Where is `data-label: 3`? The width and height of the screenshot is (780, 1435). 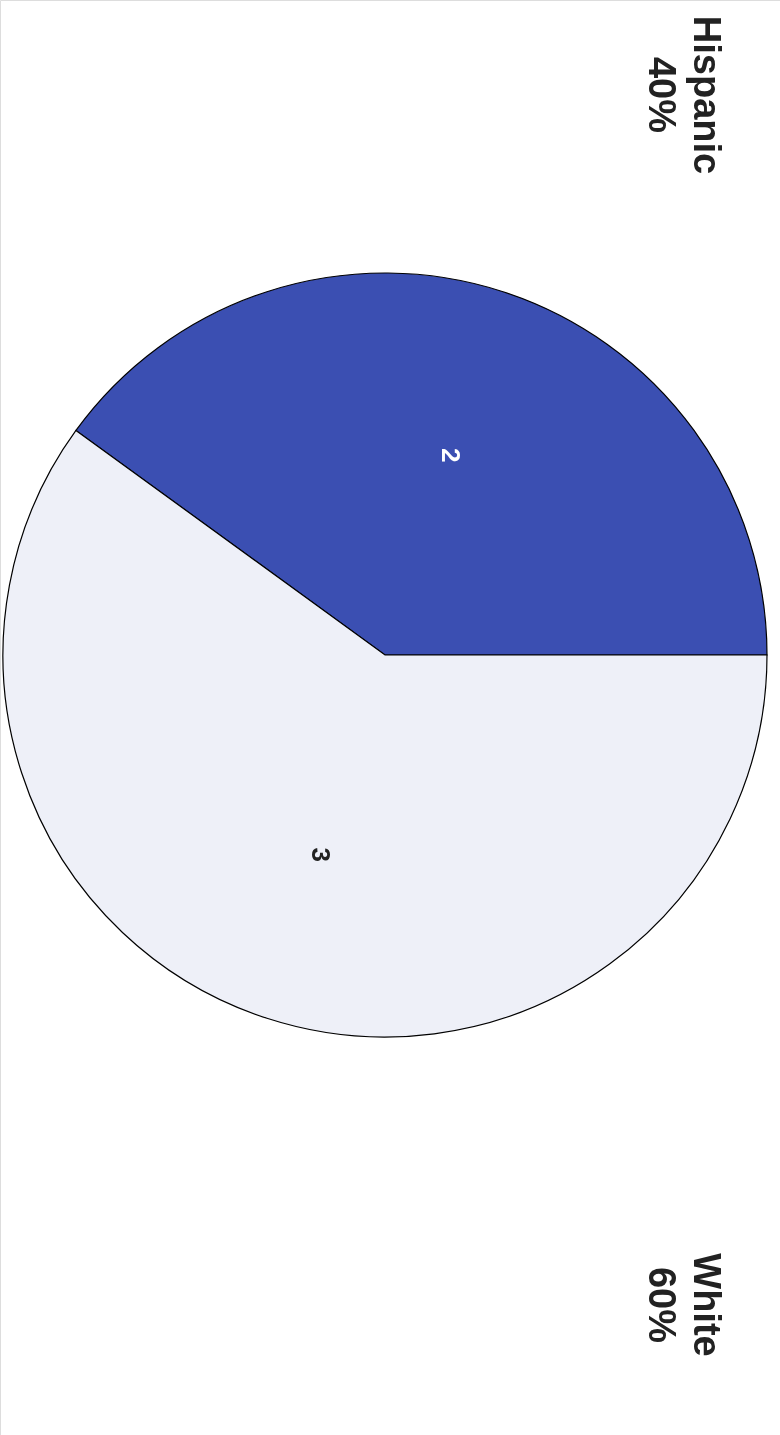
data-label: 3 is located at coordinates (321, 855).